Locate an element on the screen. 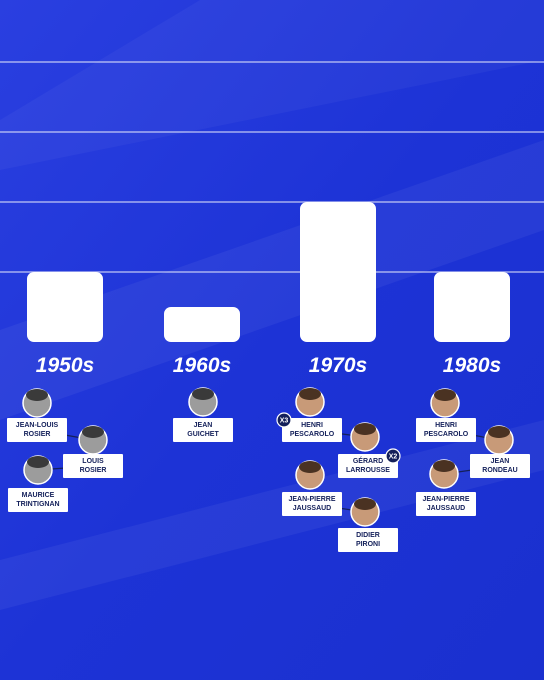 This screenshot has height=680, width=544. driver-name: LOUIS is located at coordinates (93, 461).